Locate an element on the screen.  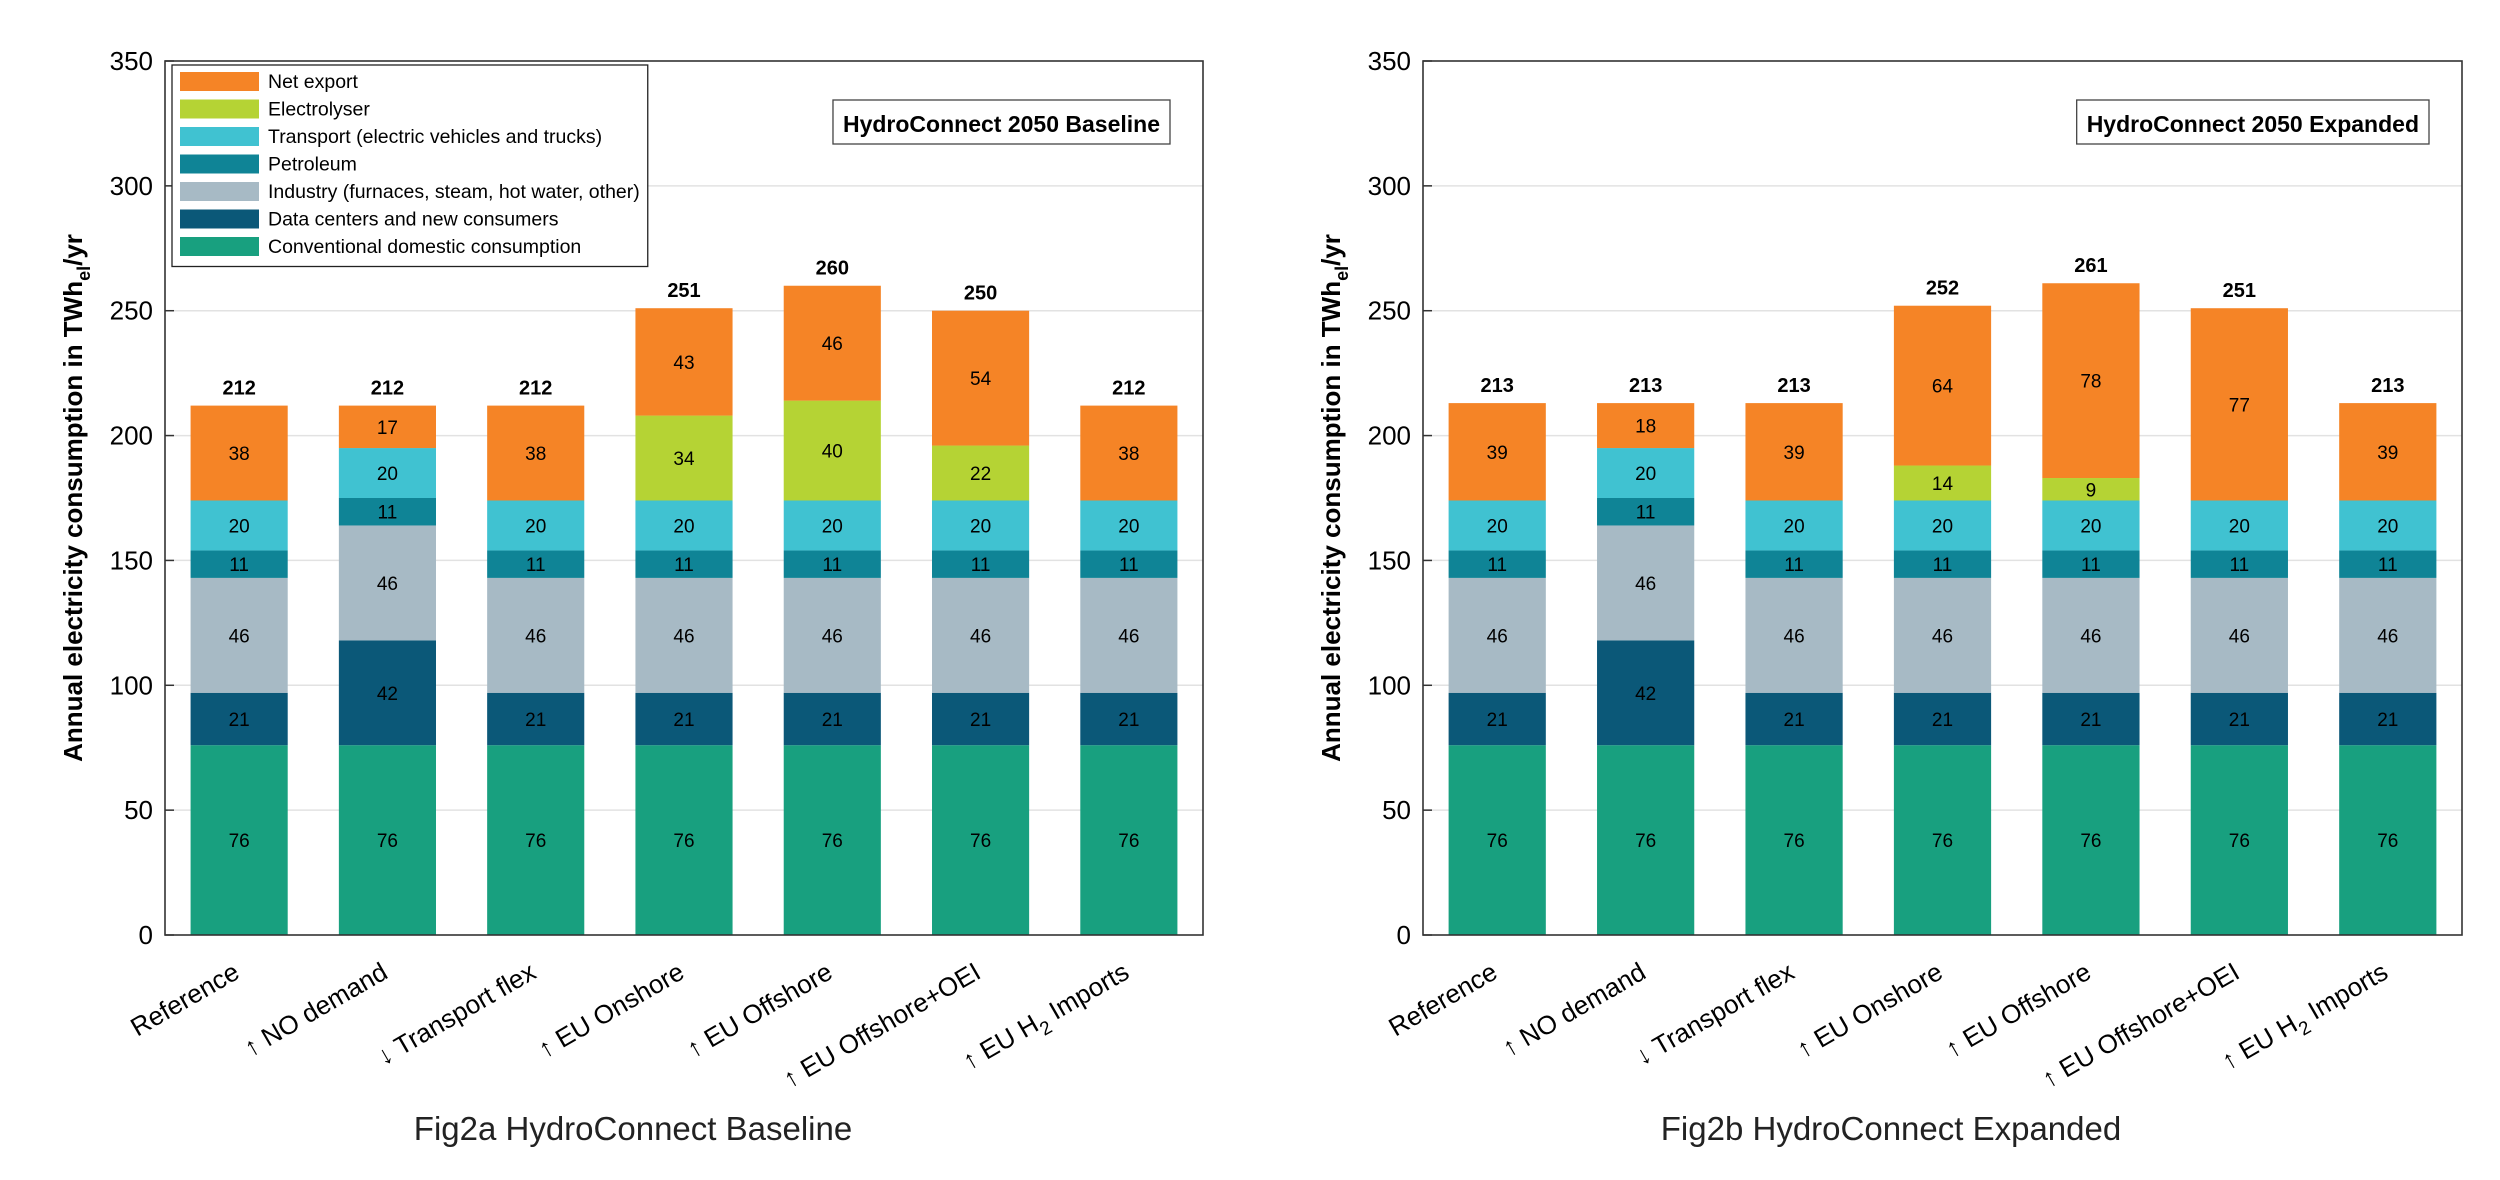
segment-value-label: 22 is located at coordinates (980, 474).